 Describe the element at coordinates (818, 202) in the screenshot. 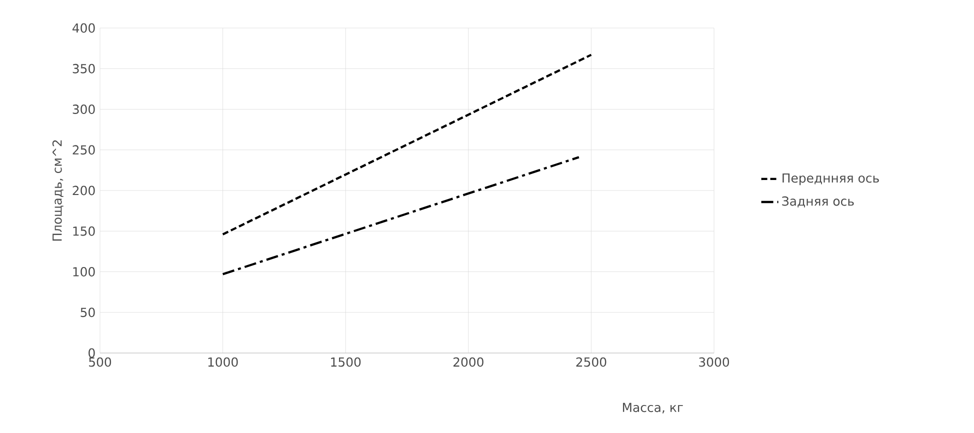

I see `legend-label: Задняя ось` at that location.